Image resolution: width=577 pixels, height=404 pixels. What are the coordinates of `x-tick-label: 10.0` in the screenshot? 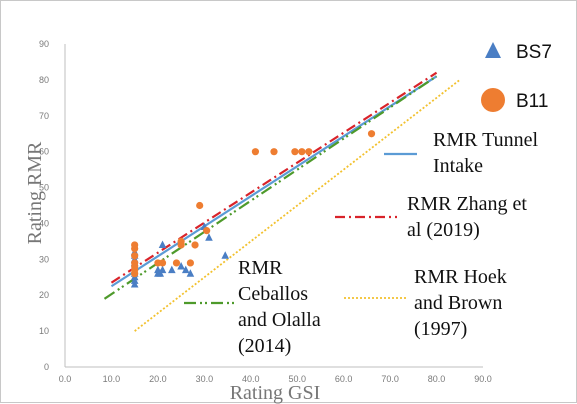 It's located at (112, 379).